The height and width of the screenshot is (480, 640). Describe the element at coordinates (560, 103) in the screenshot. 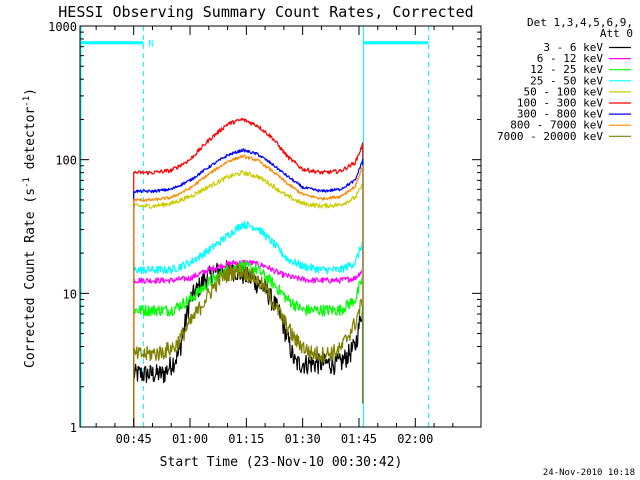

I see `legend-label: 100 - 300 keV` at that location.